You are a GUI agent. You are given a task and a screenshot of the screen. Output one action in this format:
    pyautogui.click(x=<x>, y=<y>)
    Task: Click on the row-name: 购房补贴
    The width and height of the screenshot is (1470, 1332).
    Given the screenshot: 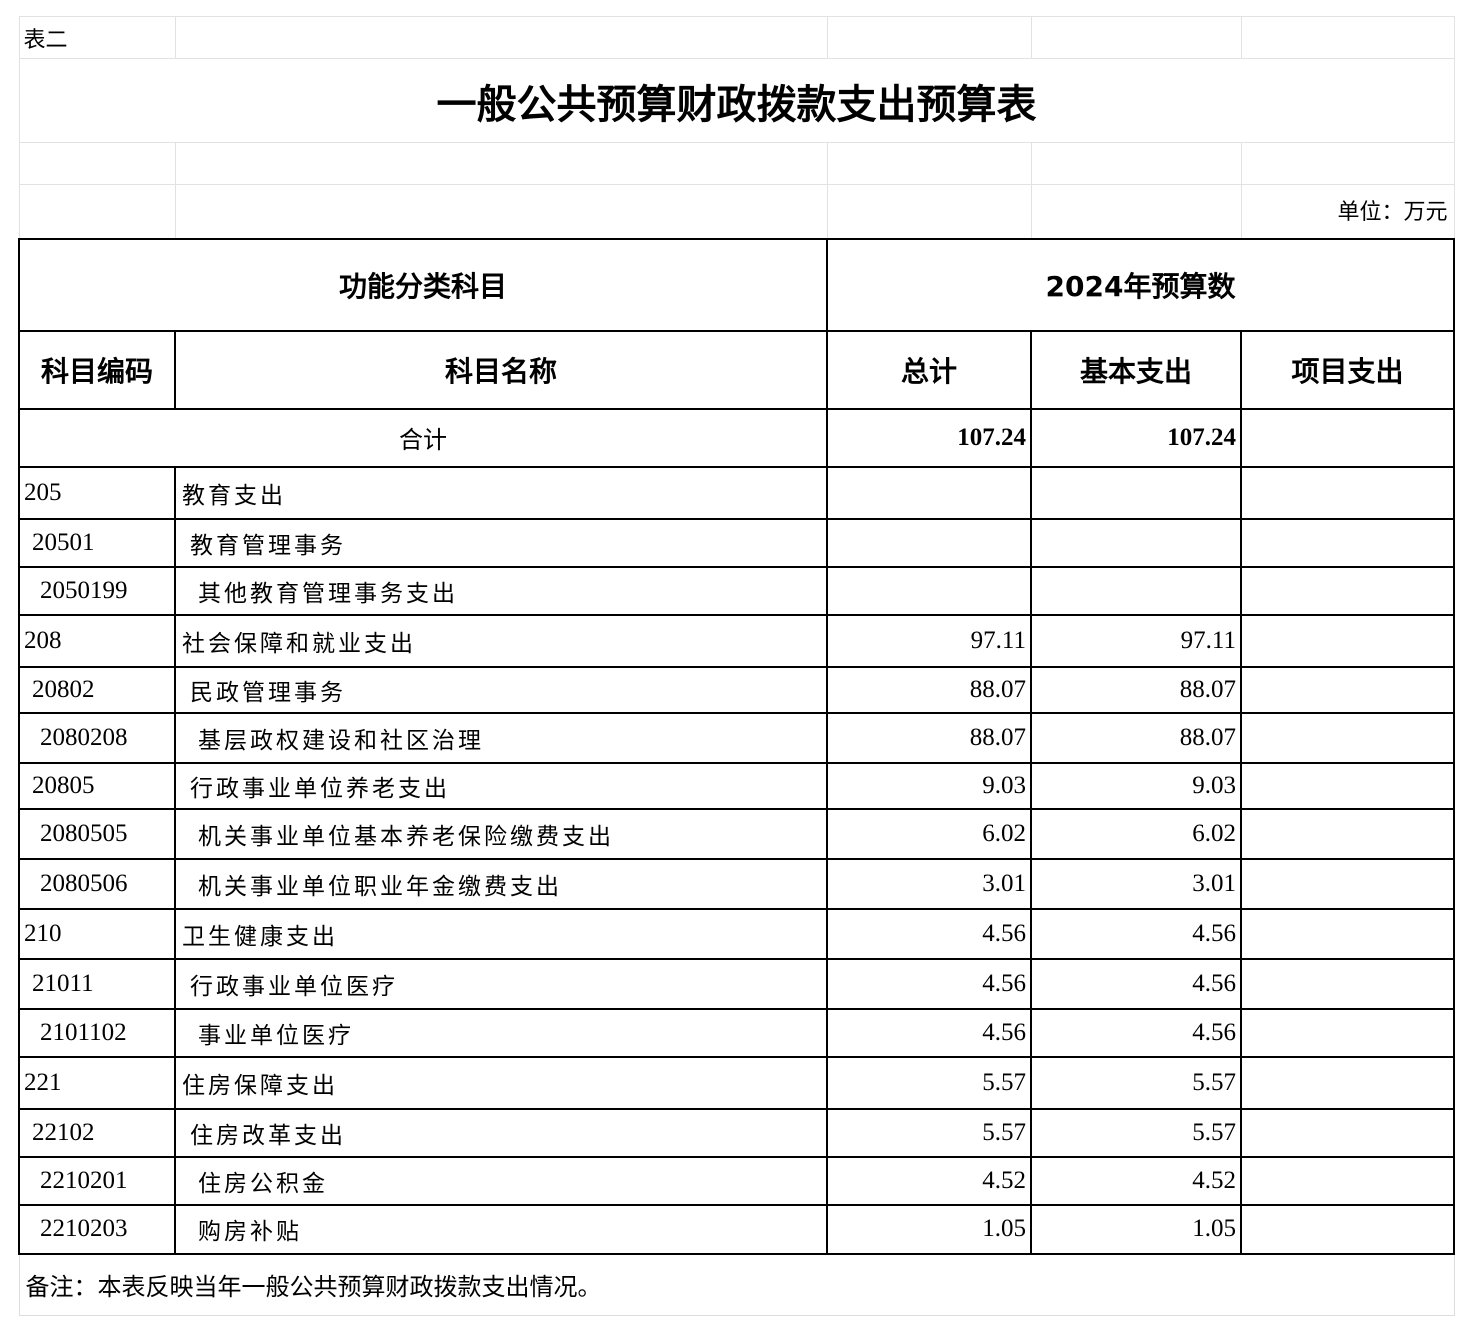 What is the action you would take?
    pyautogui.click(x=501, y=1229)
    